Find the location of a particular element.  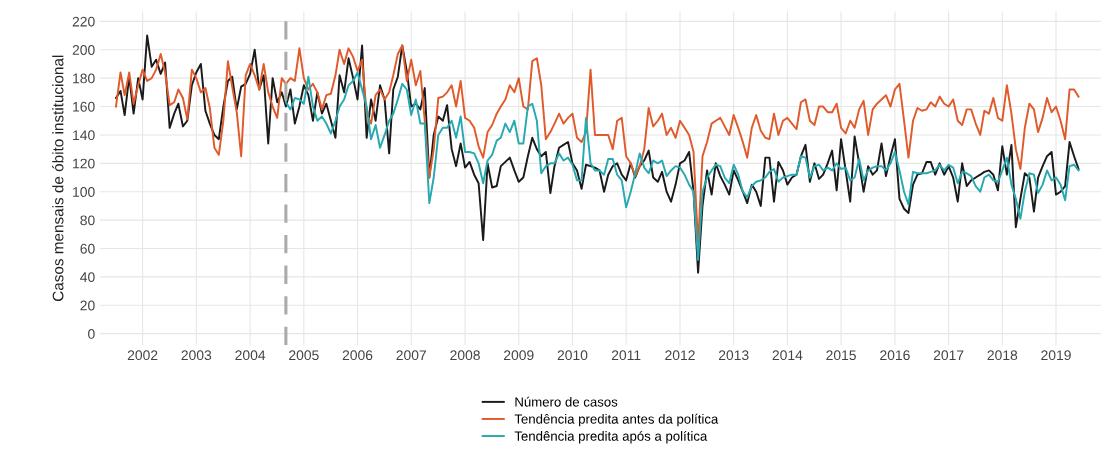

x-tick-label: 2016 is located at coordinates (895, 355).